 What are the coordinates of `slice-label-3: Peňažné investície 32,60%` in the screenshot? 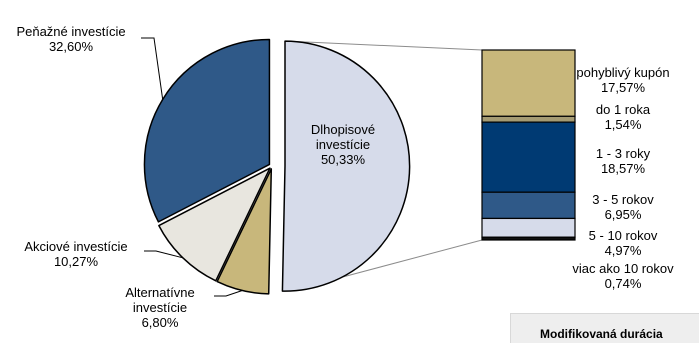 It's located at (70, 39).